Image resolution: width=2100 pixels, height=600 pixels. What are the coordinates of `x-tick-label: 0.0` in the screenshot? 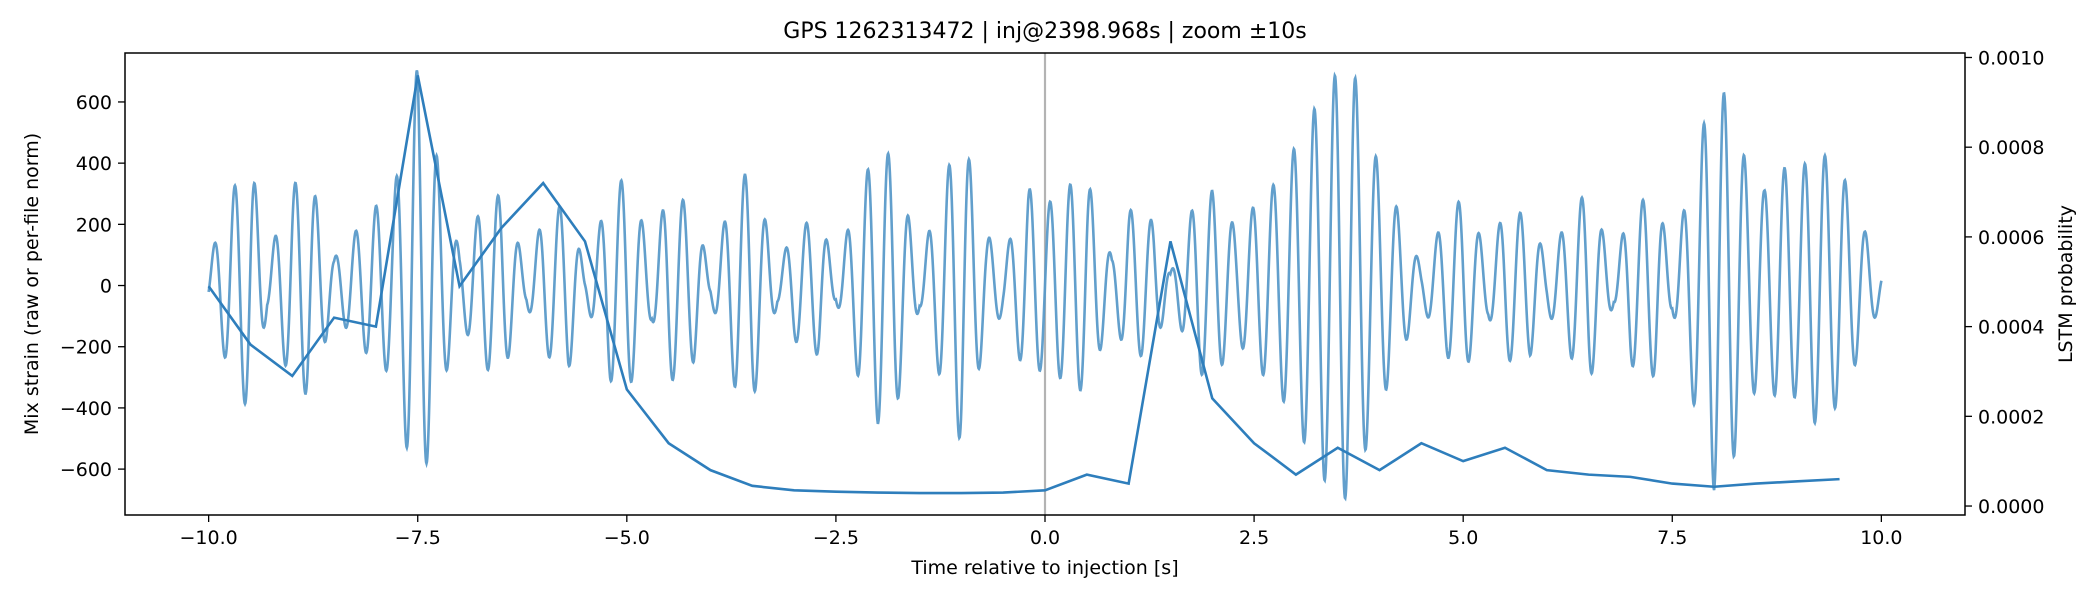 It's located at (1045, 538).